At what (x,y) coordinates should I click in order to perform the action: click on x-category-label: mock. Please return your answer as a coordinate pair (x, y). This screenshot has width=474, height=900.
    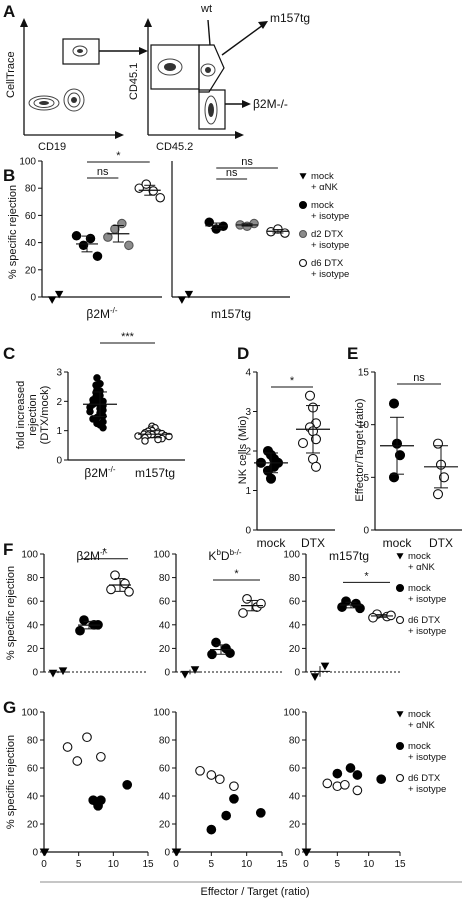
    Looking at the image, I should click on (272, 543).